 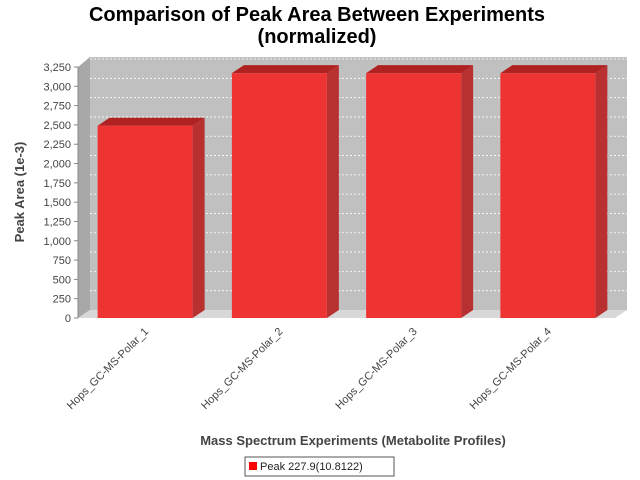 What do you see at coordinates (352, 314) in the screenshot?
I see `plot-floor` at bounding box center [352, 314].